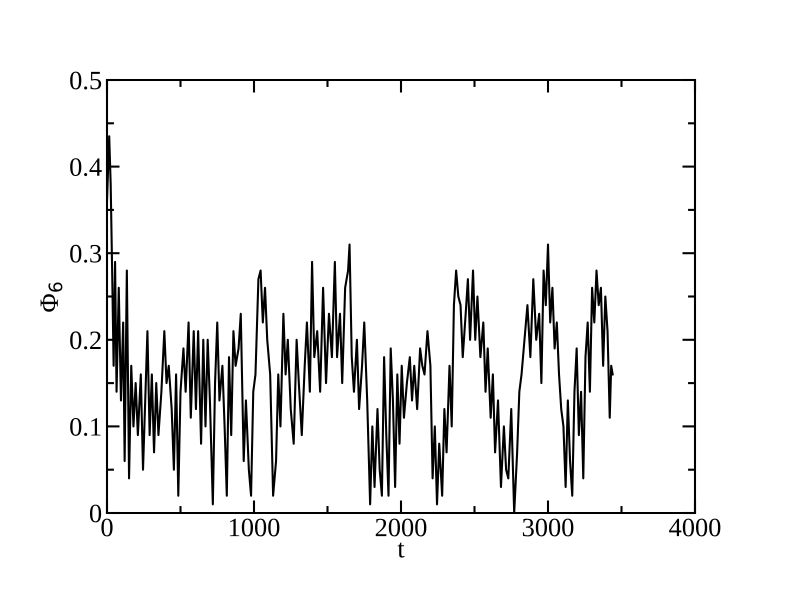  What do you see at coordinates (96, 513) in the screenshot?
I see `y-tick-label: 0` at bounding box center [96, 513].